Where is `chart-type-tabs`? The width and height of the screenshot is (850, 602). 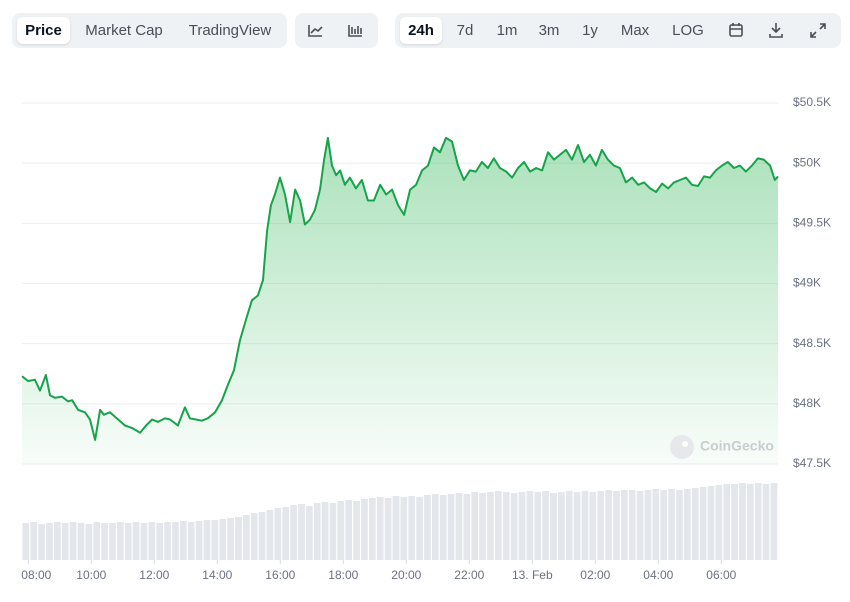
chart-type-tabs is located at coordinates (336, 30).